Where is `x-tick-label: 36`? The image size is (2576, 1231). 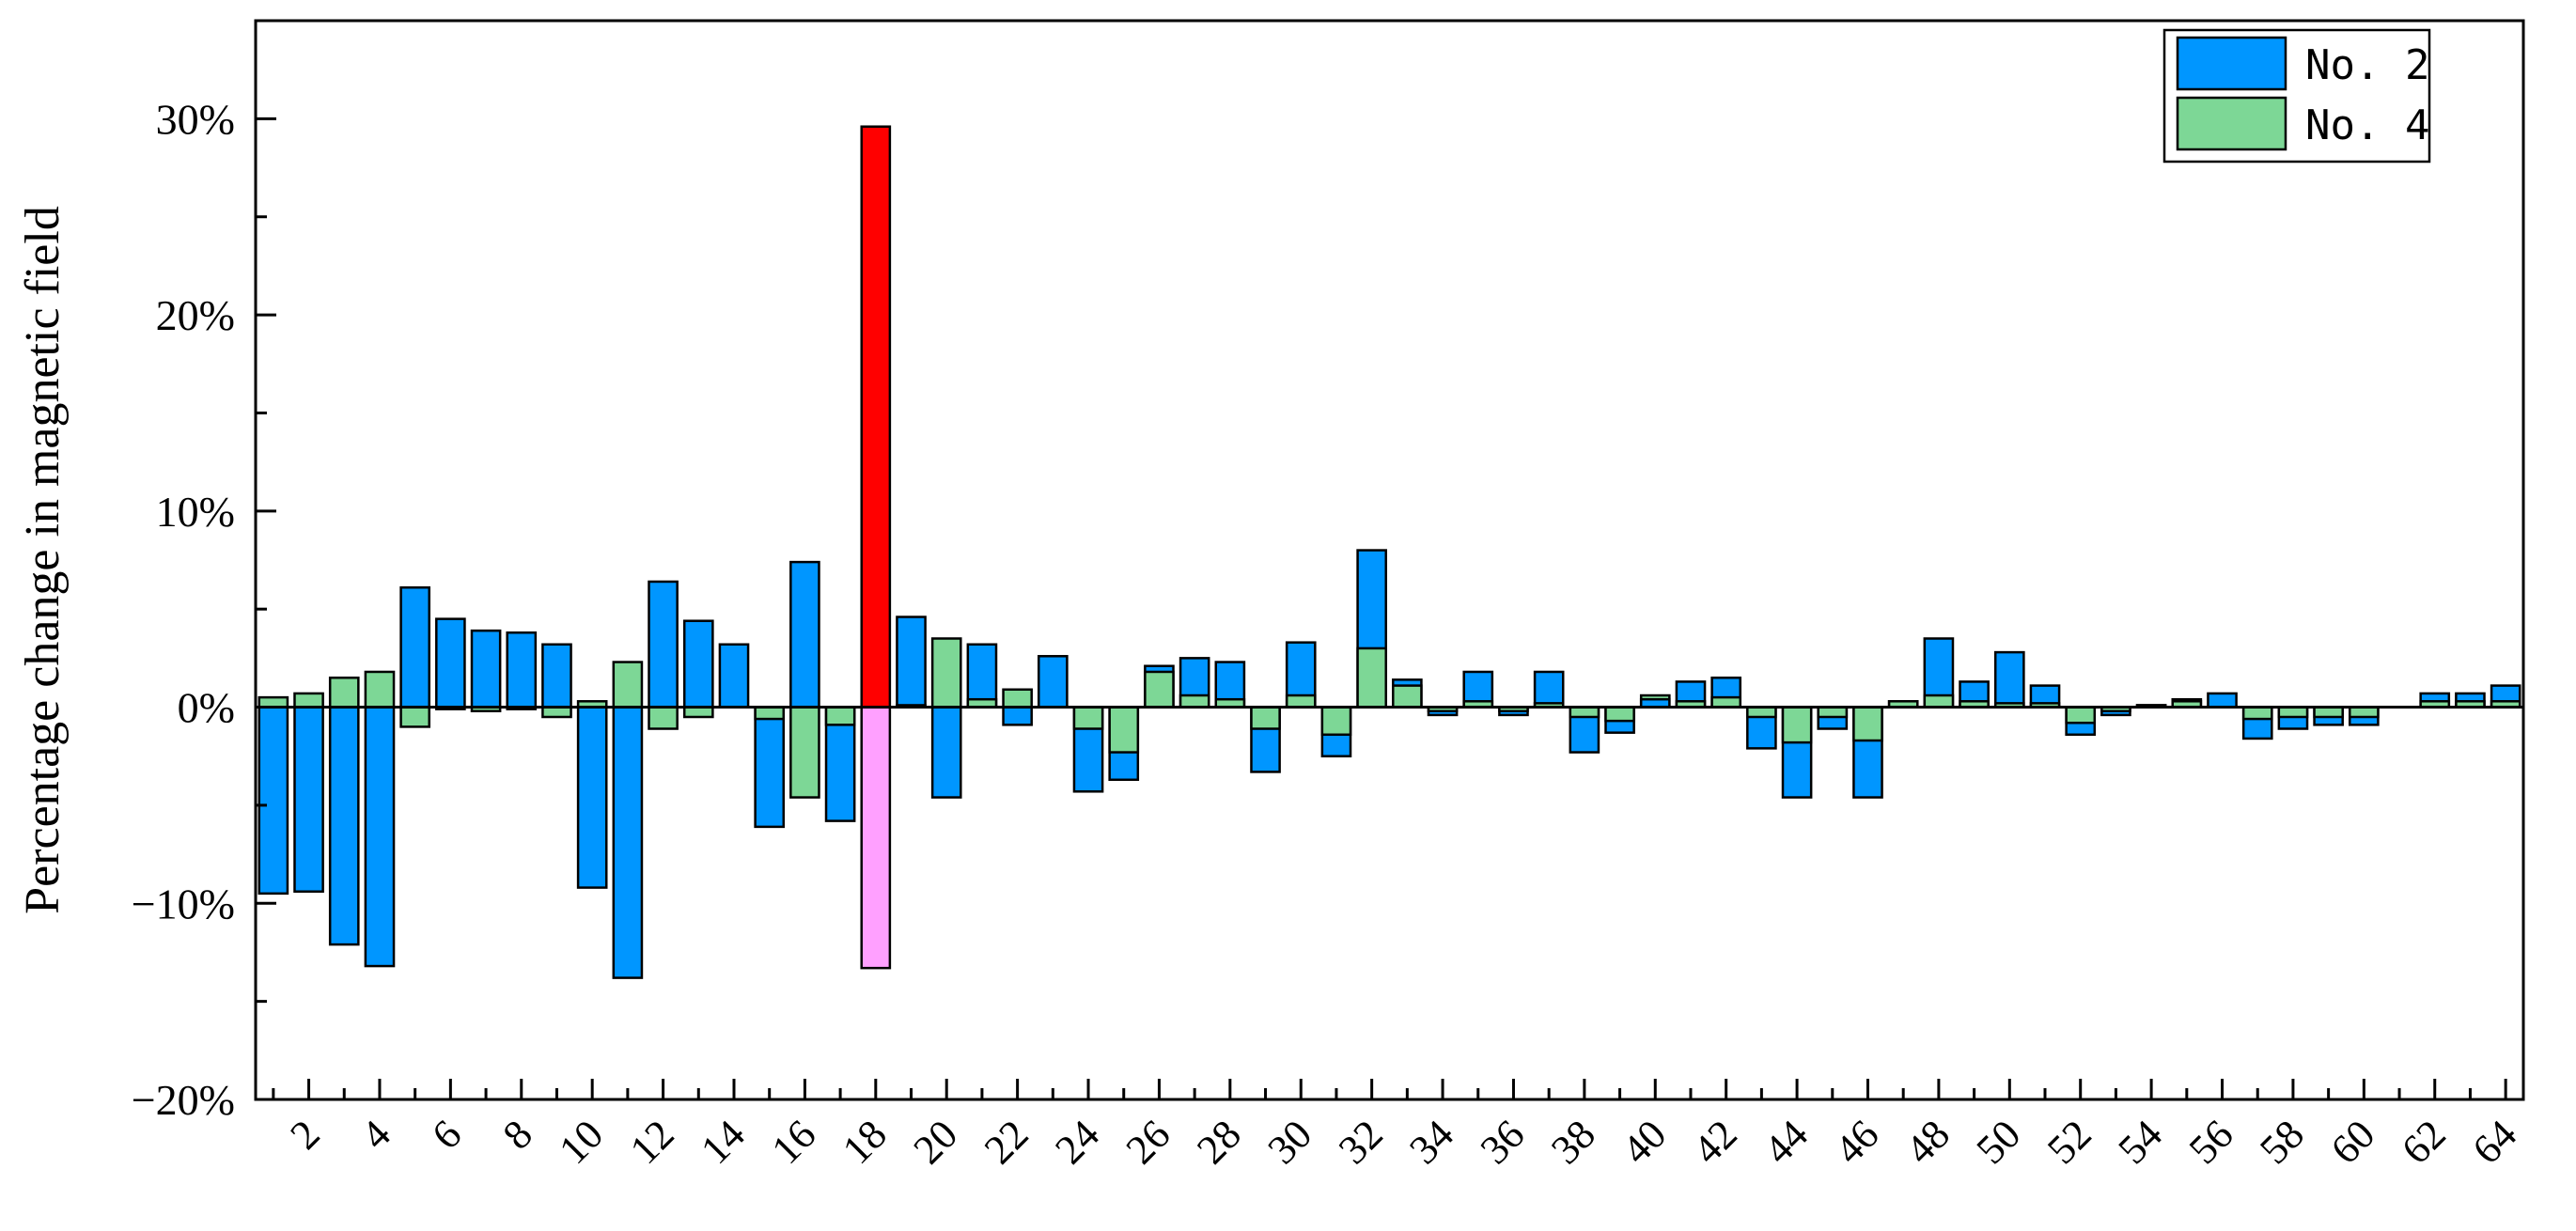
x-tick-label: 36 is located at coordinates (1503, 1142).